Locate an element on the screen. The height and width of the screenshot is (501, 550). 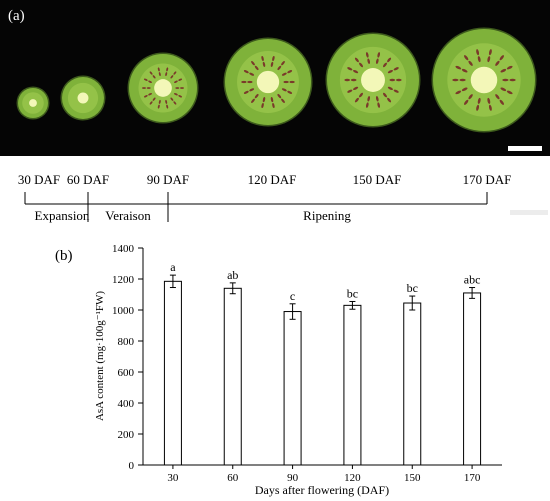
significance-label: c is located at coordinates (292, 296).